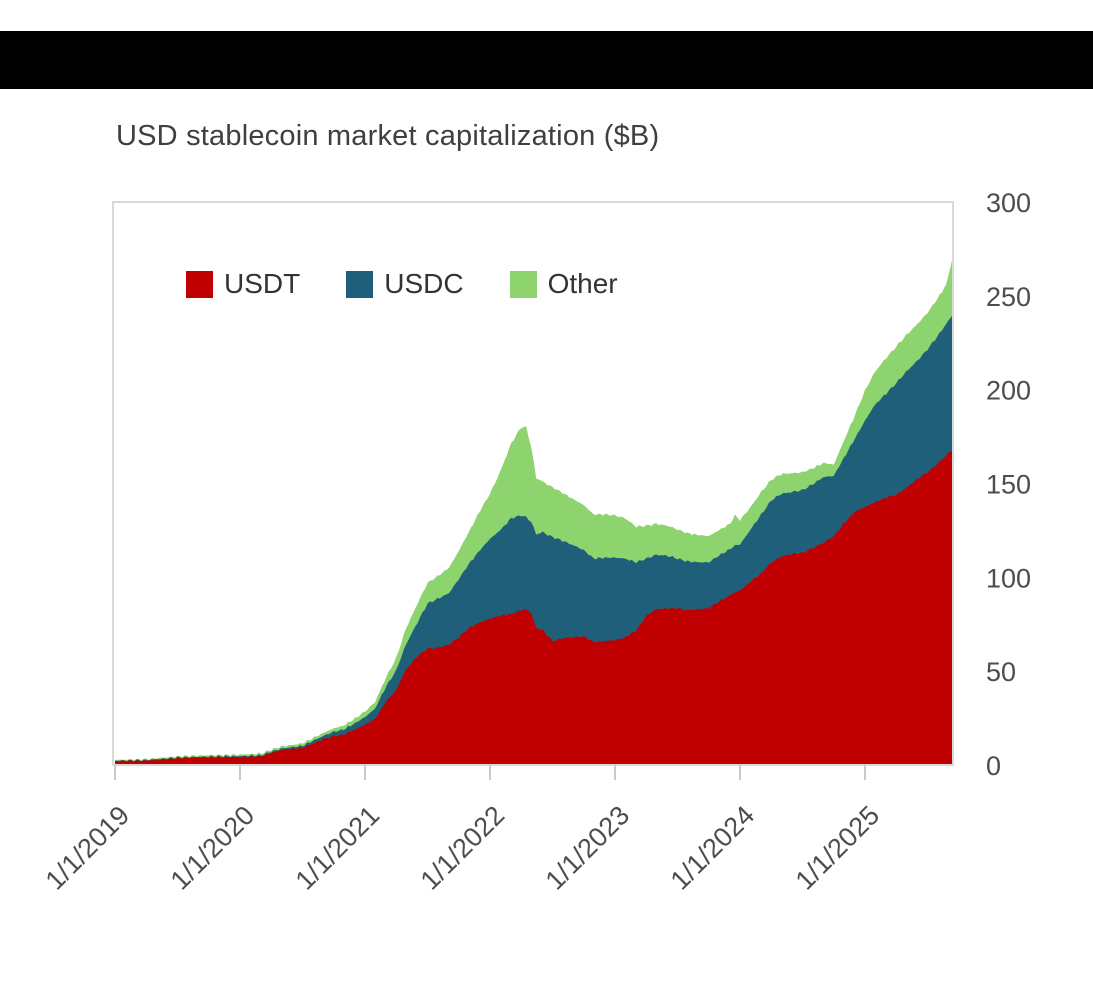 The height and width of the screenshot is (985, 1093). I want to click on x-axis-tick-label: 1/1/2019, so click(88, 848).